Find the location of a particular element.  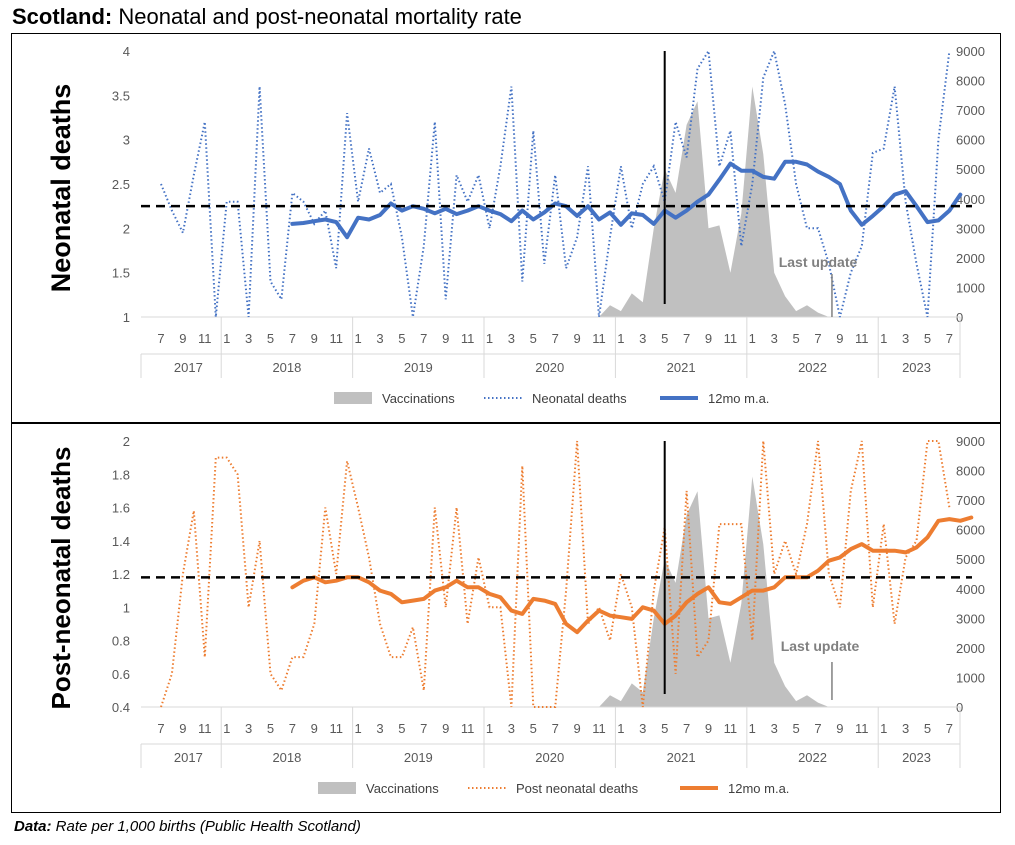

vaccinations-area is located at coordinates (714, 201).